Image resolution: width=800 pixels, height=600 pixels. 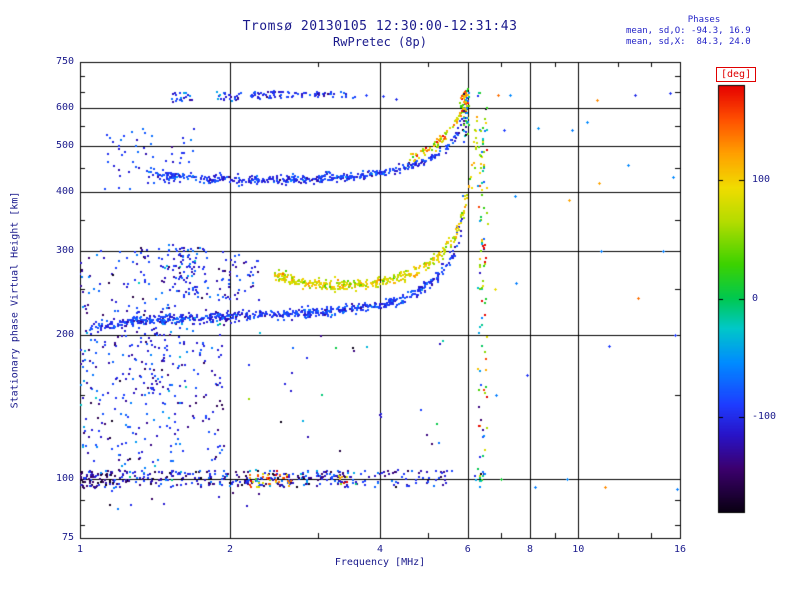 I want to click on x-tick-label: 16, so click(x=680, y=549).